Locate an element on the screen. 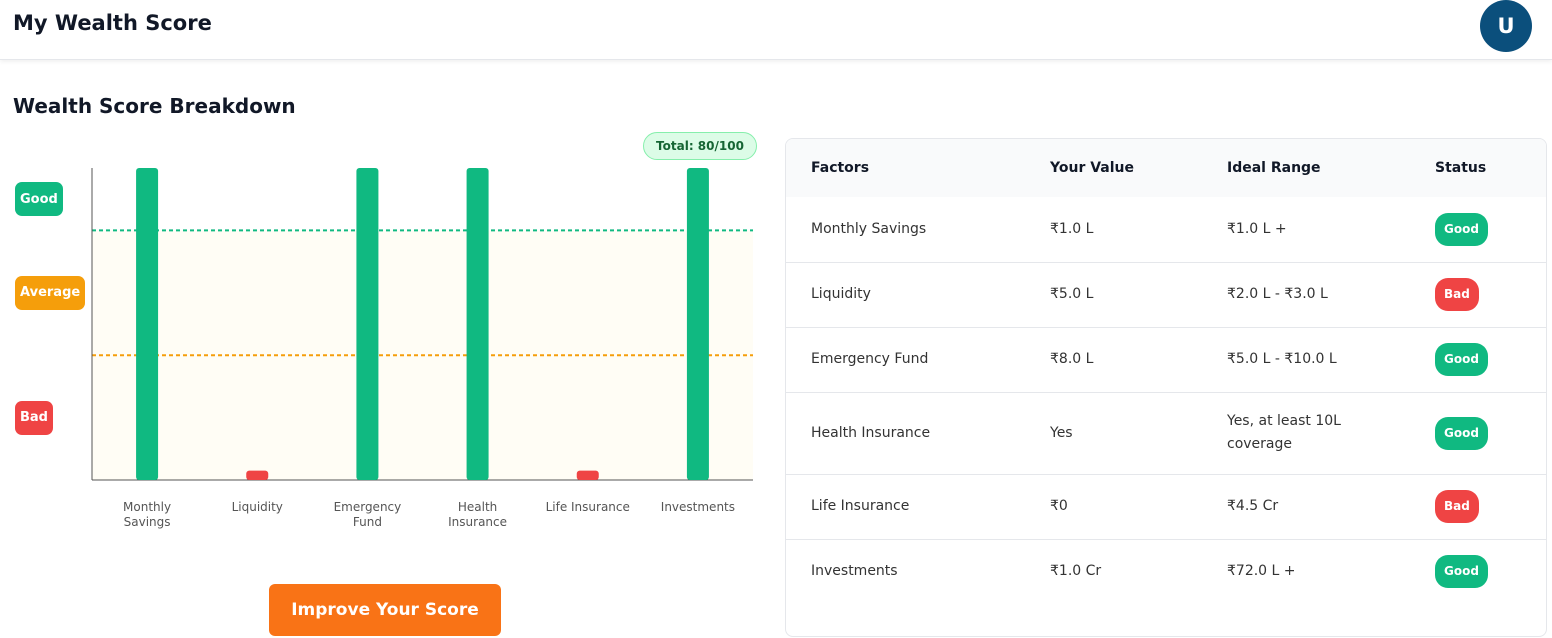 Image resolution: width=1552 pixels, height=638 pixels. cell-text: ₹72.0 L + is located at coordinates (1261, 571).